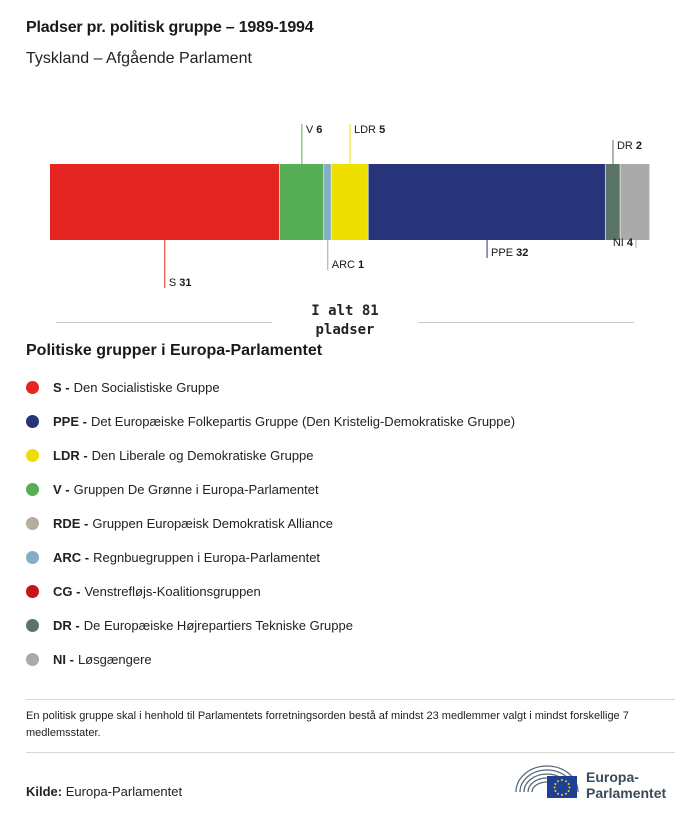 The height and width of the screenshot is (818, 700). What do you see at coordinates (164, 322) in the screenshot?
I see `divider-line-left` at bounding box center [164, 322].